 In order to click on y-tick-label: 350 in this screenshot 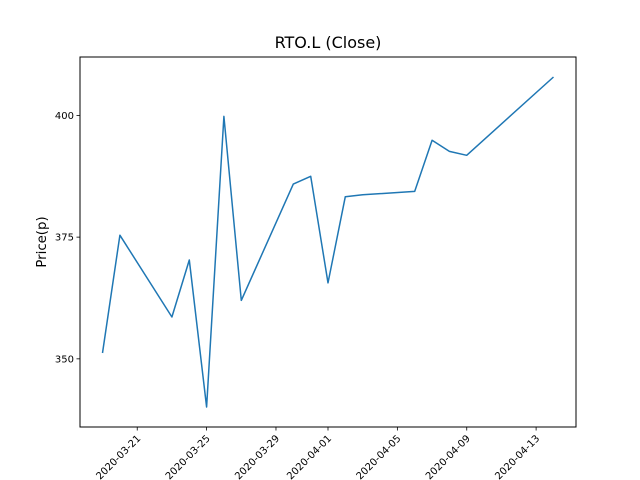, I will do `click(64, 359)`.